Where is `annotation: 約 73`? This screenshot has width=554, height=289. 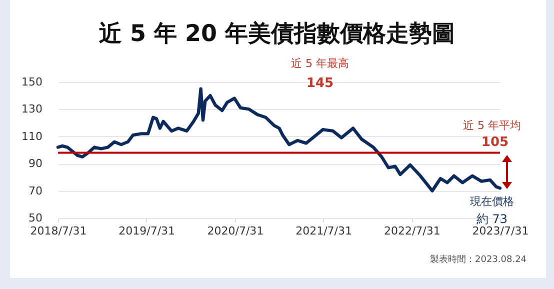 annotation: 約 73 is located at coordinates (492, 218).